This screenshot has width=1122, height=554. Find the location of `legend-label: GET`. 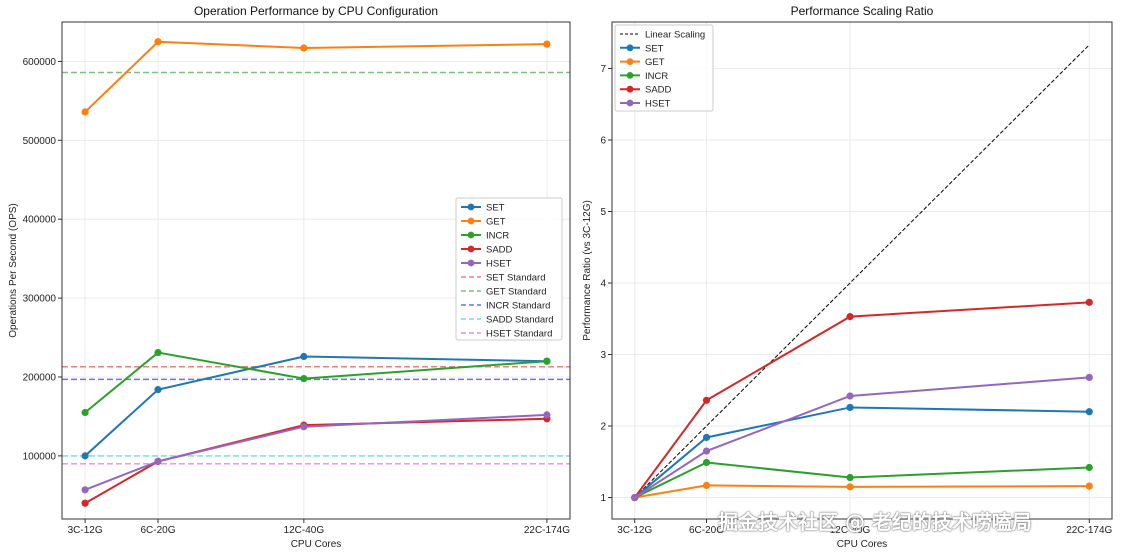

legend-label: GET is located at coordinates (496, 222).